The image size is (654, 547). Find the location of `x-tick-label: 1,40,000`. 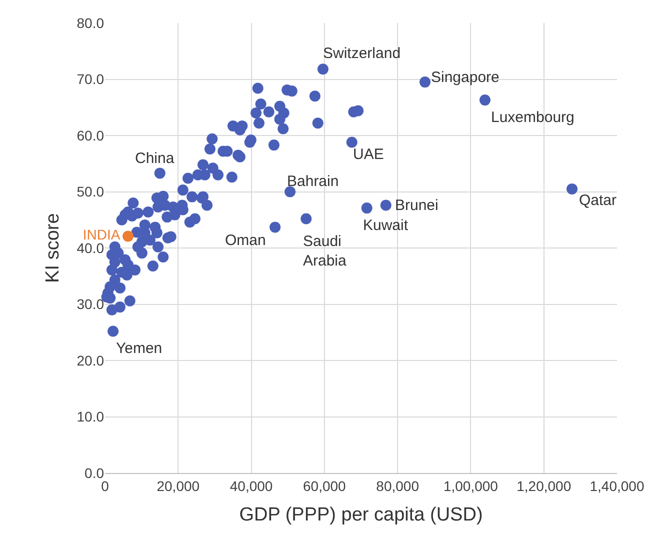

x-tick-label: 1,40,000 is located at coordinates (617, 486).